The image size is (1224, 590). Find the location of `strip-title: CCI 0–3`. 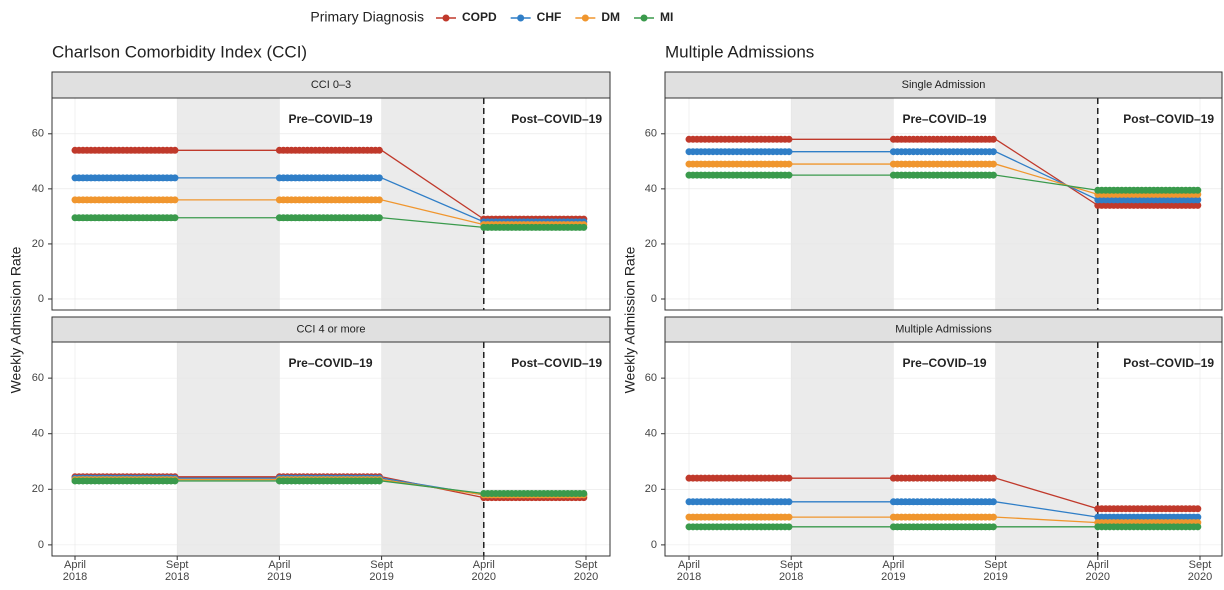

strip-title: CCI 0–3 is located at coordinates (331, 85).